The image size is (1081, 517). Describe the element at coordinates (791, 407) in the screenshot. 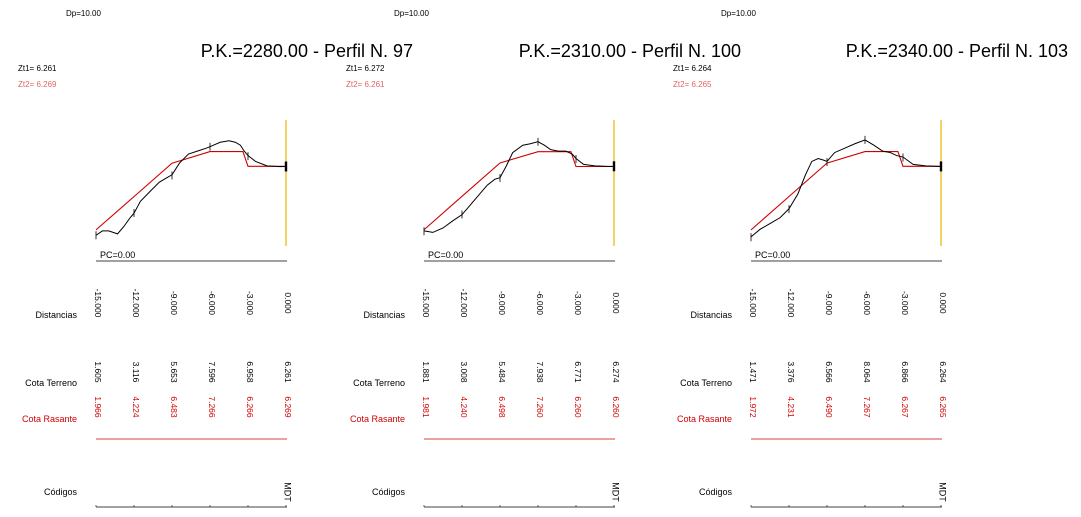

I see `cota-rasante-value: 4.231` at that location.